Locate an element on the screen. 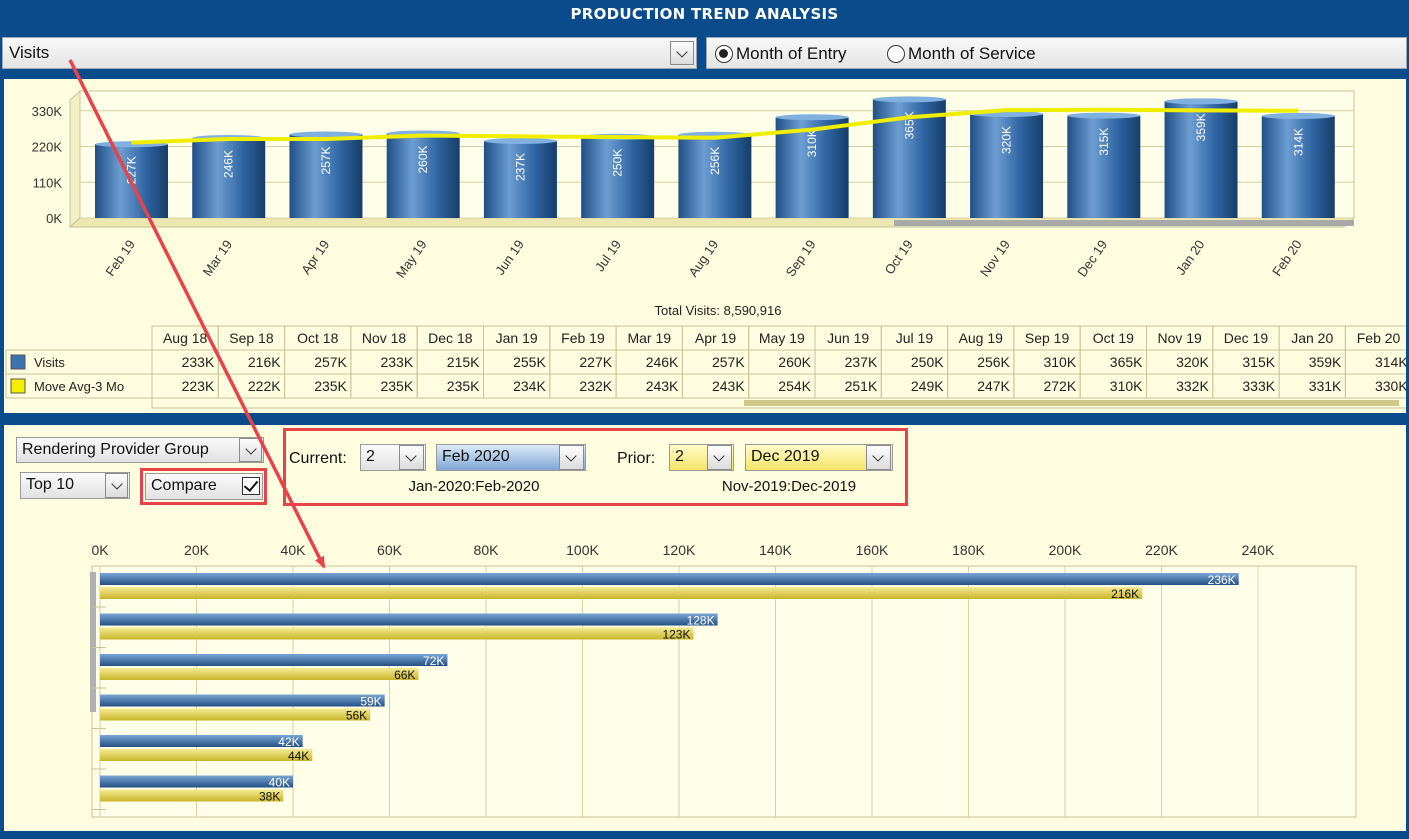 This screenshot has height=839, width=1409. table-header-cell: Nov 19 is located at coordinates (1179, 338).